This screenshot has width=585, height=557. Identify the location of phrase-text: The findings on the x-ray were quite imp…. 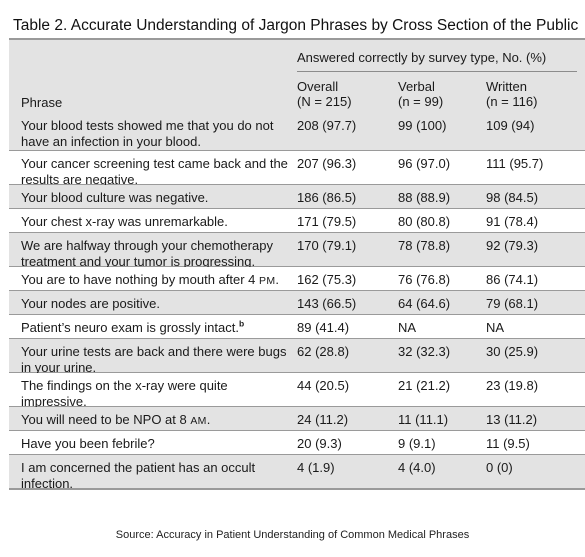
(124, 393).